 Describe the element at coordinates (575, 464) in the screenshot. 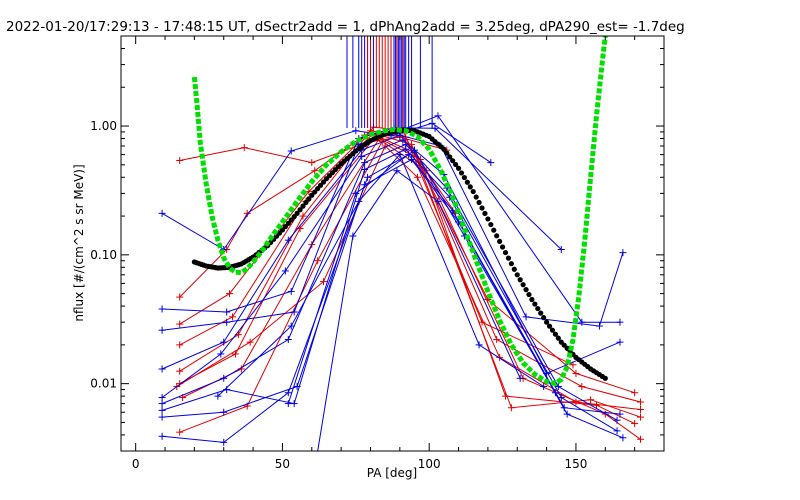

I see `x-tick-label: 150` at that location.